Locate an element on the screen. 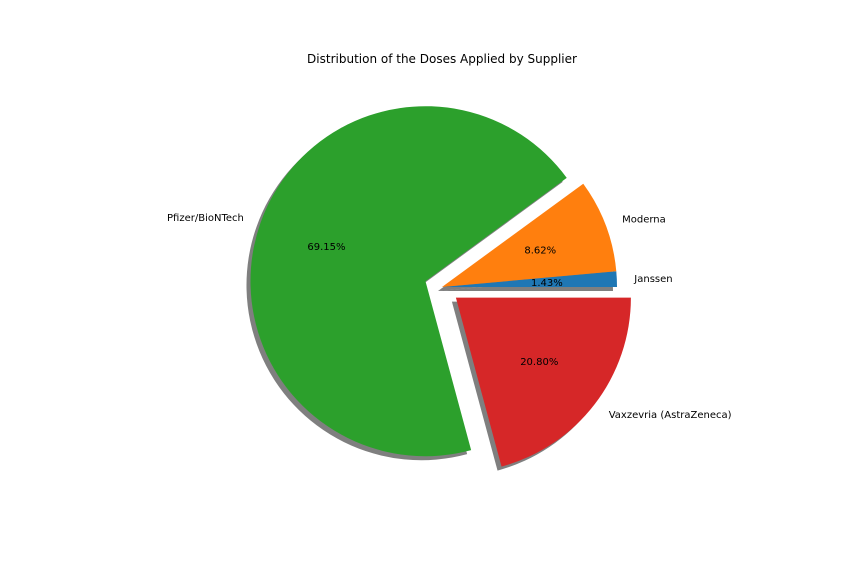  slice-label-pfizer-biontech: Pfizer/BioNTech is located at coordinates (205, 218).